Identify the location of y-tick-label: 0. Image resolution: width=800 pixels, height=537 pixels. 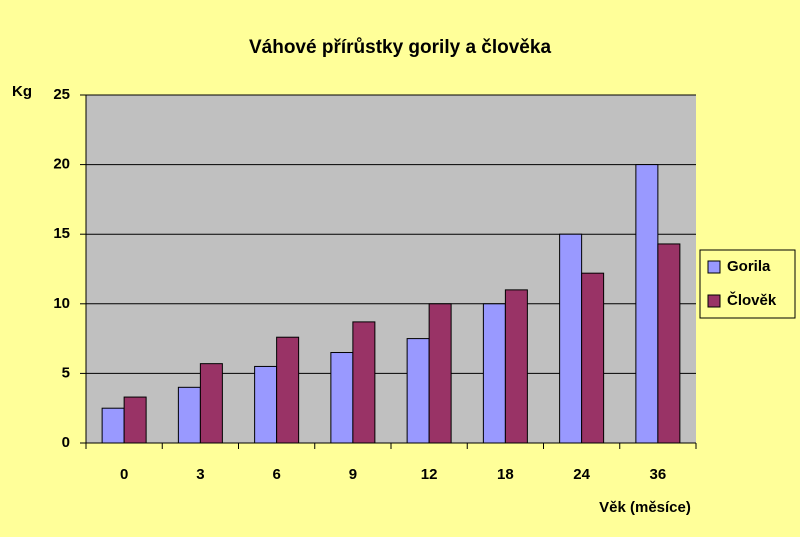
(66, 442).